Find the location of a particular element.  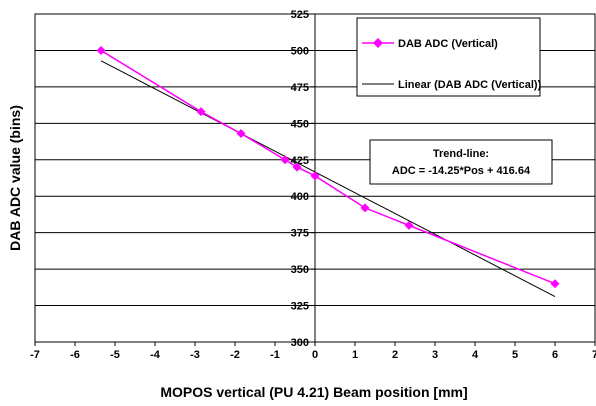

y-ticks: 300 325 350 375 400 425 450 475 500 525 is located at coordinates (303, 179).